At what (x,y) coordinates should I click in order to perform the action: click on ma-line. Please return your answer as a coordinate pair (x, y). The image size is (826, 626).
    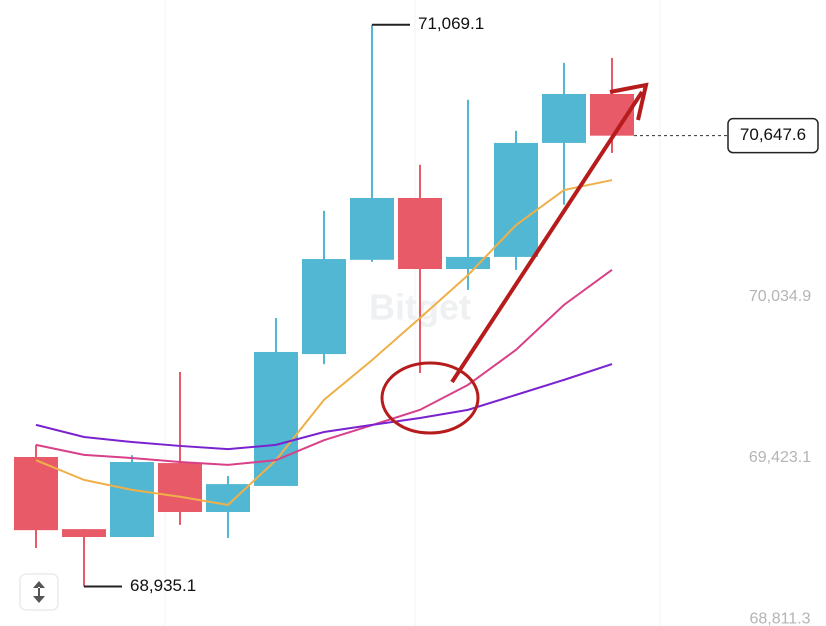
    Looking at the image, I should click on (324, 407).